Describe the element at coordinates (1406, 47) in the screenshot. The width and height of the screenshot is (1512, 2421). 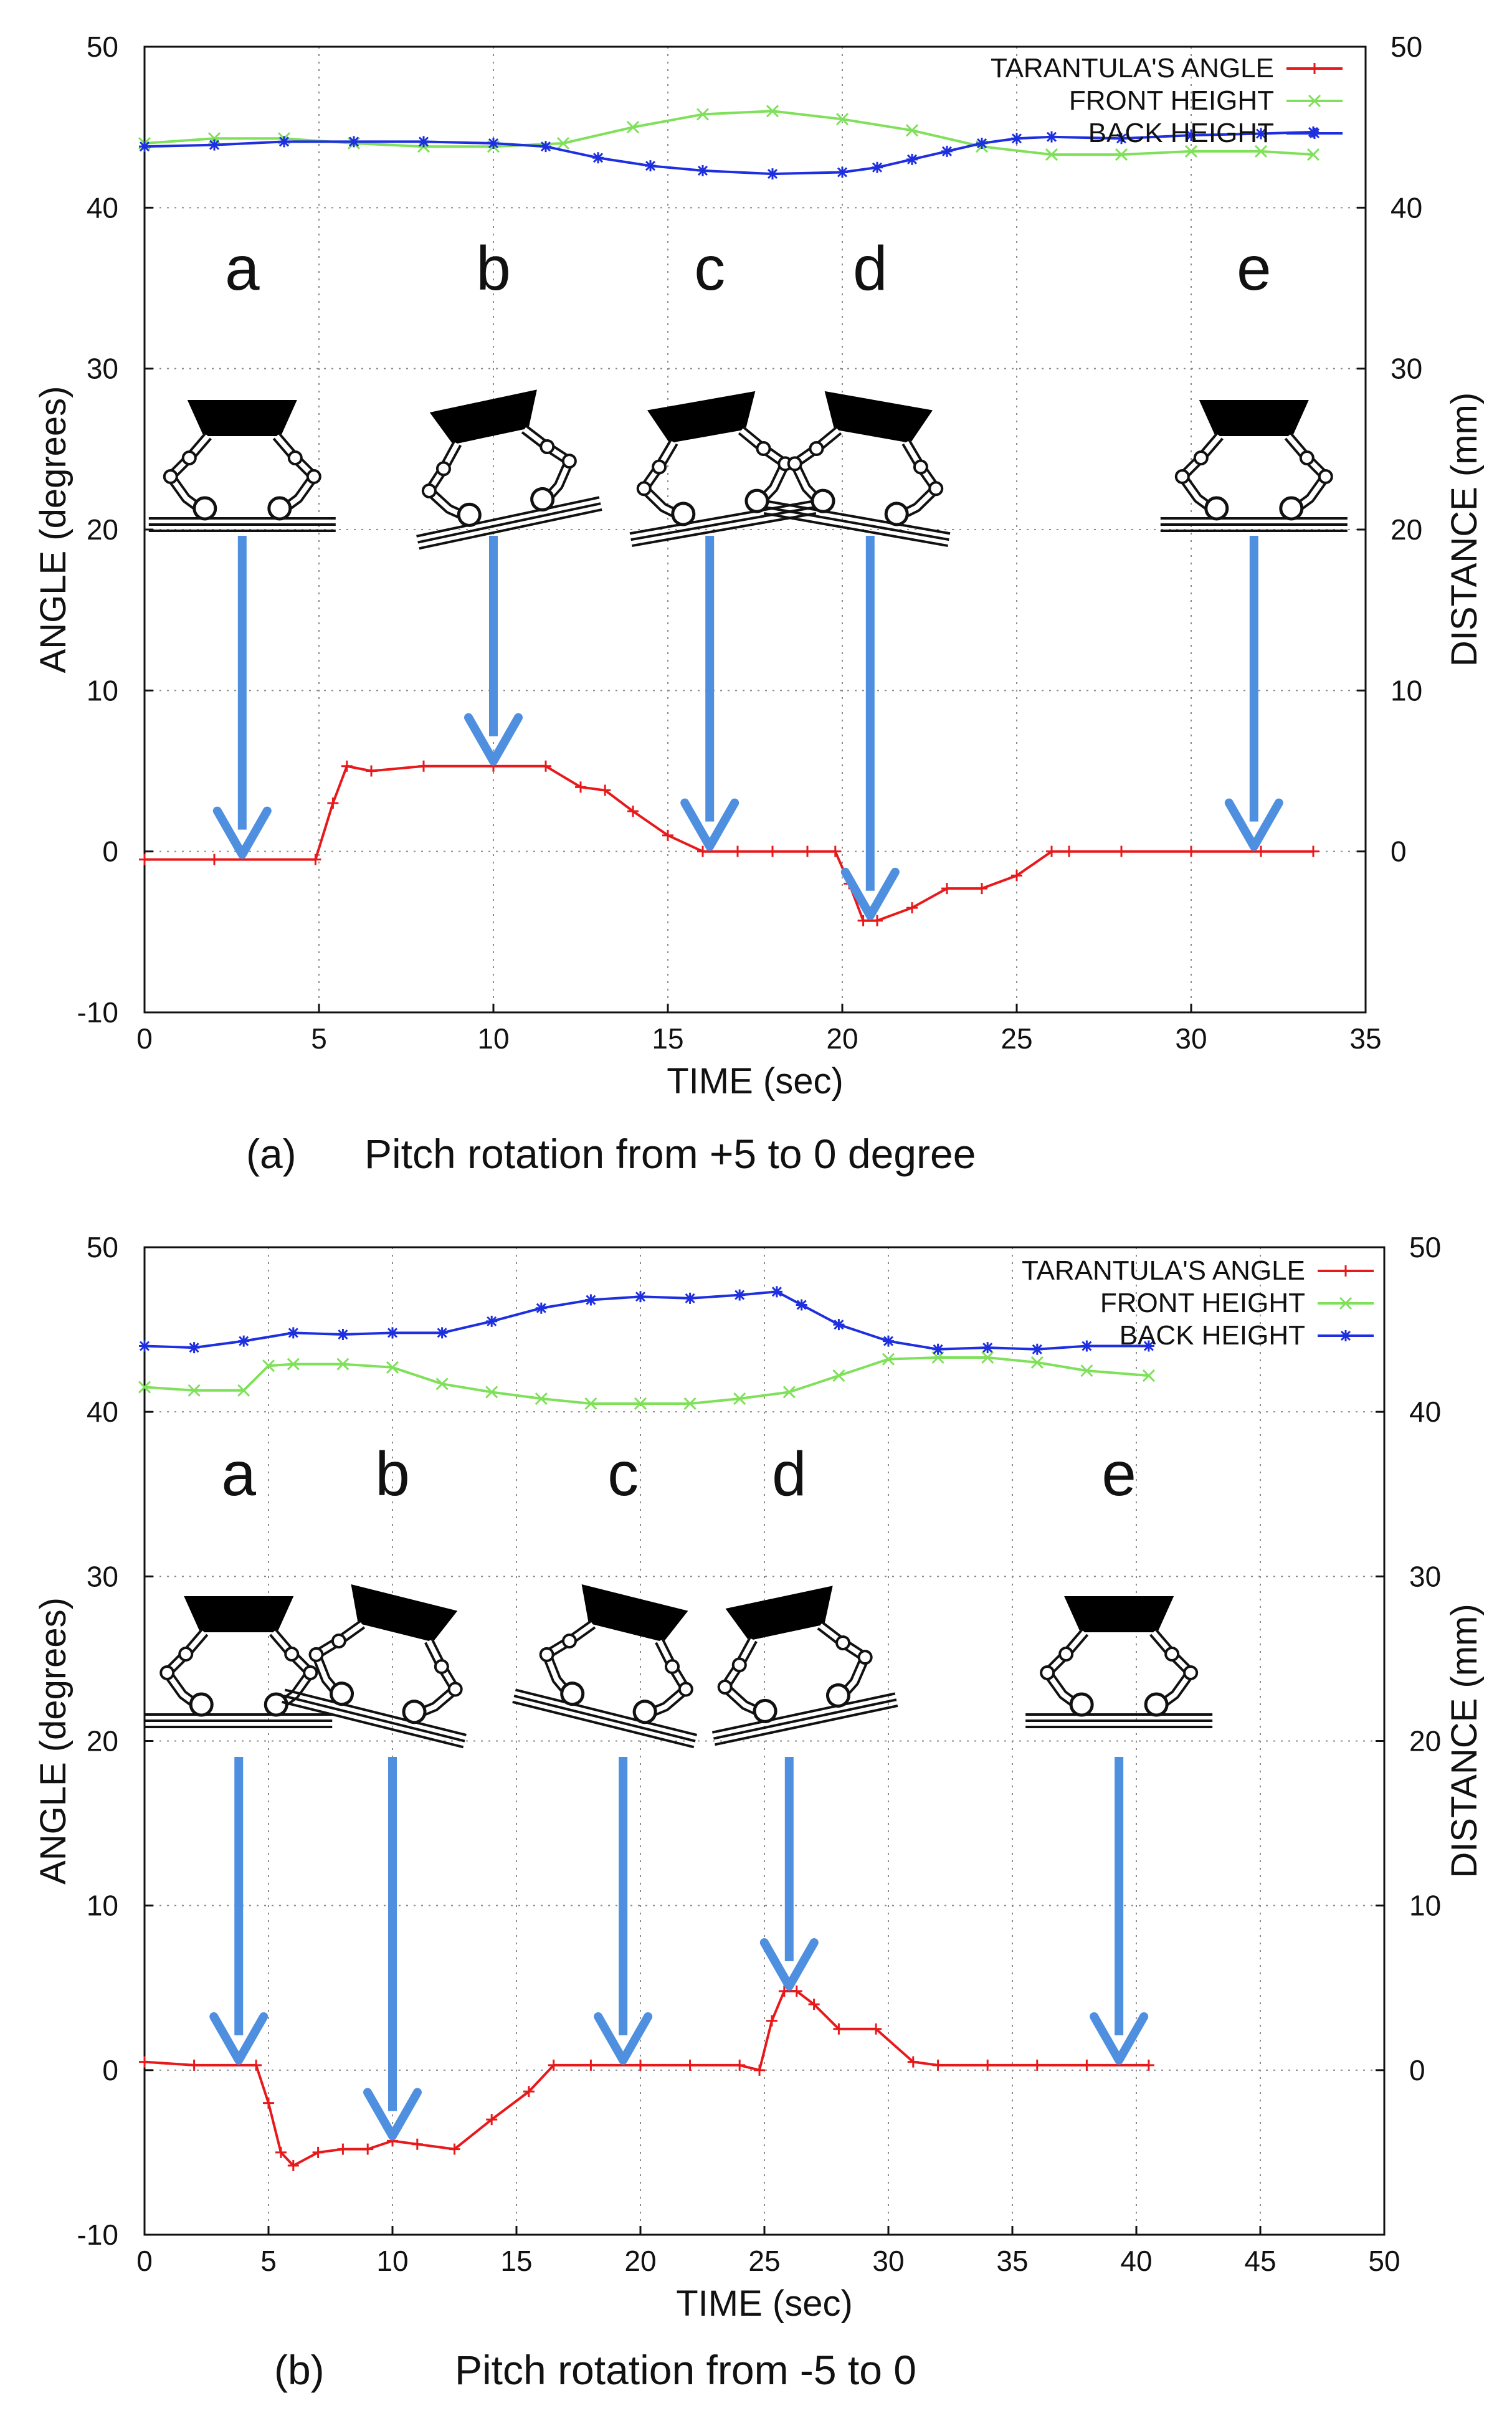
I see `y2-tick-label: 50` at that location.